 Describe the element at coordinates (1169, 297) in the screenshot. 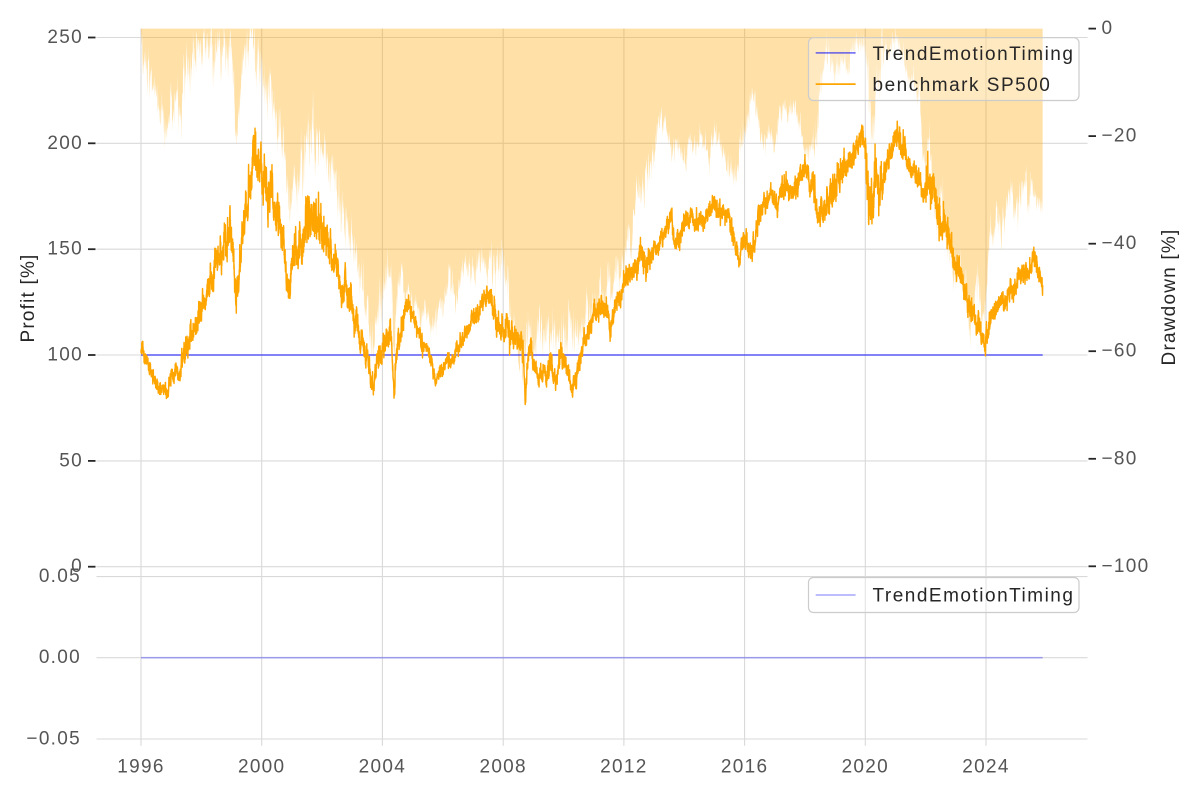

I see `svg-text: Drawdown [%]` at that location.